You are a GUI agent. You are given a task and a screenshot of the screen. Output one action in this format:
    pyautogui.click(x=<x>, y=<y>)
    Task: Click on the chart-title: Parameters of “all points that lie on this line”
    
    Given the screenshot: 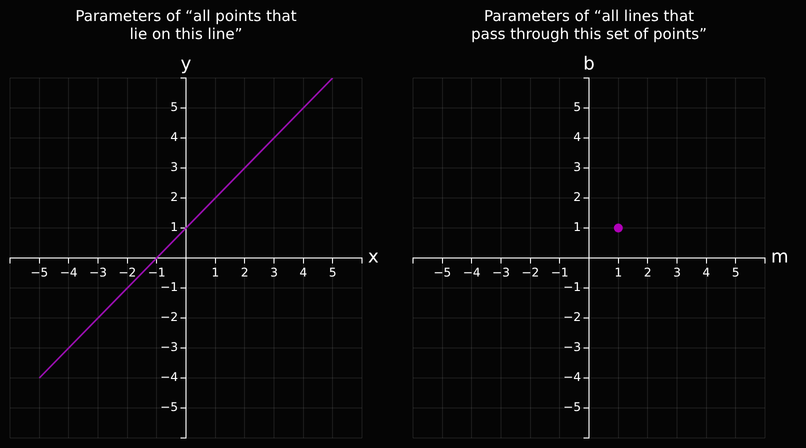 What is the action you would take?
    pyautogui.click(x=186, y=24)
    